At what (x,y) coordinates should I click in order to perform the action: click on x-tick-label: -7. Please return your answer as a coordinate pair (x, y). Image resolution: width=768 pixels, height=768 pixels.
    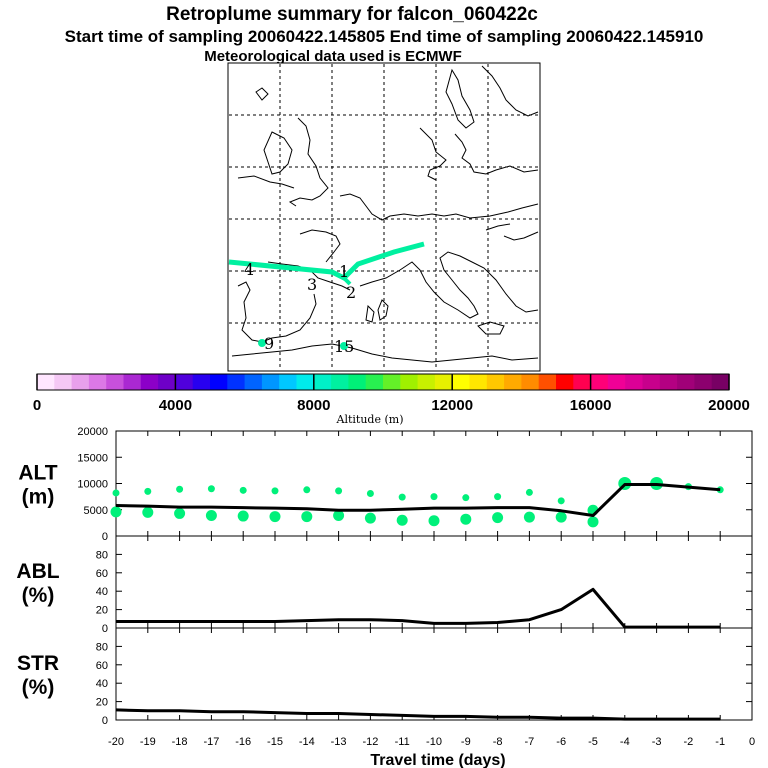
    Looking at the image, I should click on (530, 742).